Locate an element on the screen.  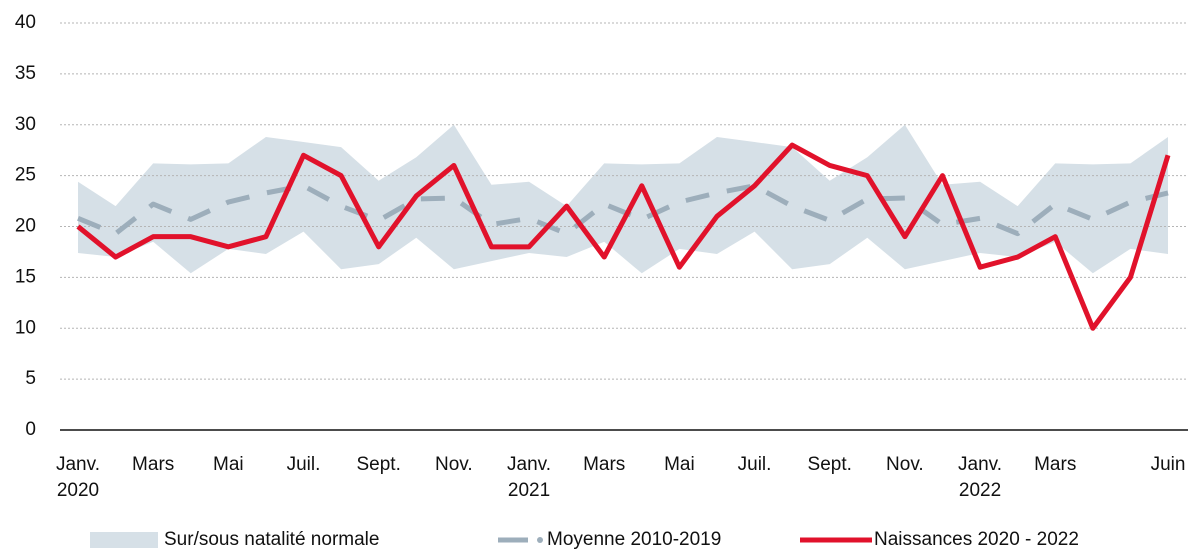
legend-label: Naissances 2020 - 2022 is located at coordinates (976, 539).